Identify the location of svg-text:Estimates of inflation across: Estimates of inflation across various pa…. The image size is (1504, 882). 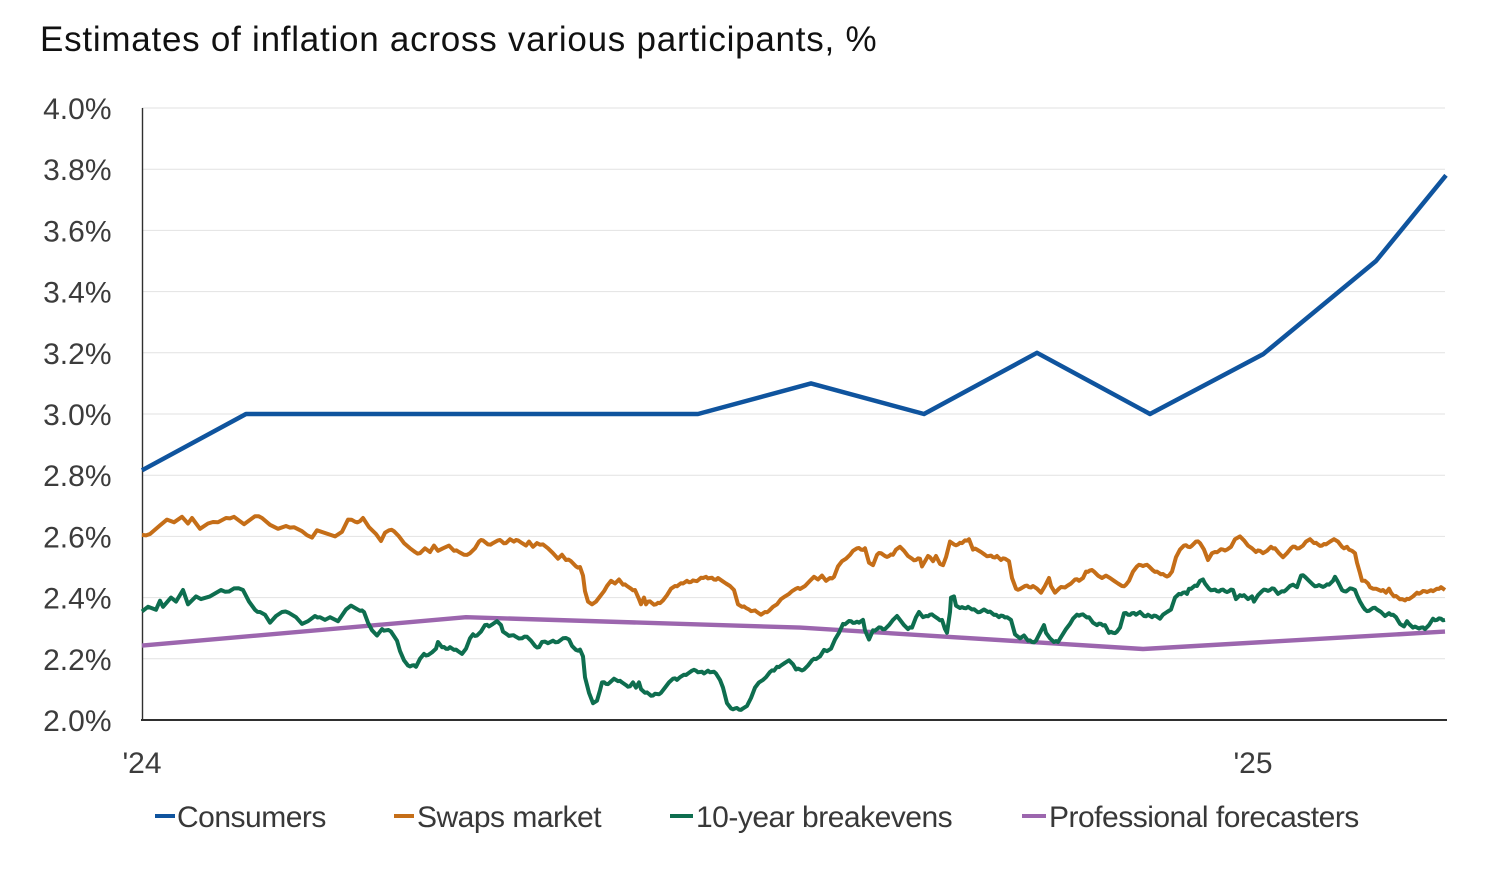
(458, 39).